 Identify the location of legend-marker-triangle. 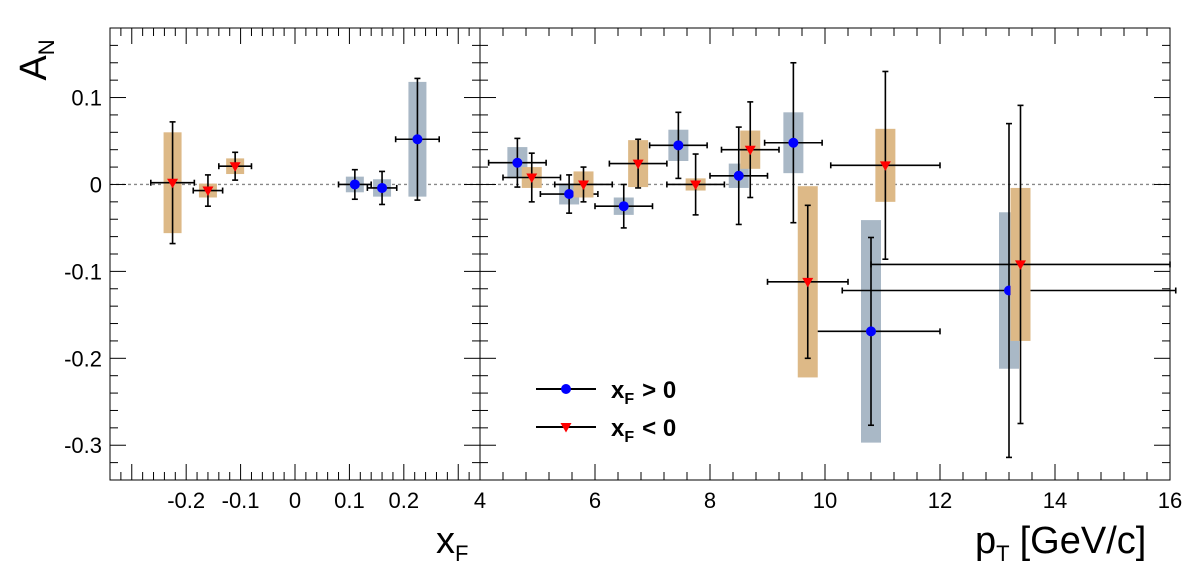
(566, 428).